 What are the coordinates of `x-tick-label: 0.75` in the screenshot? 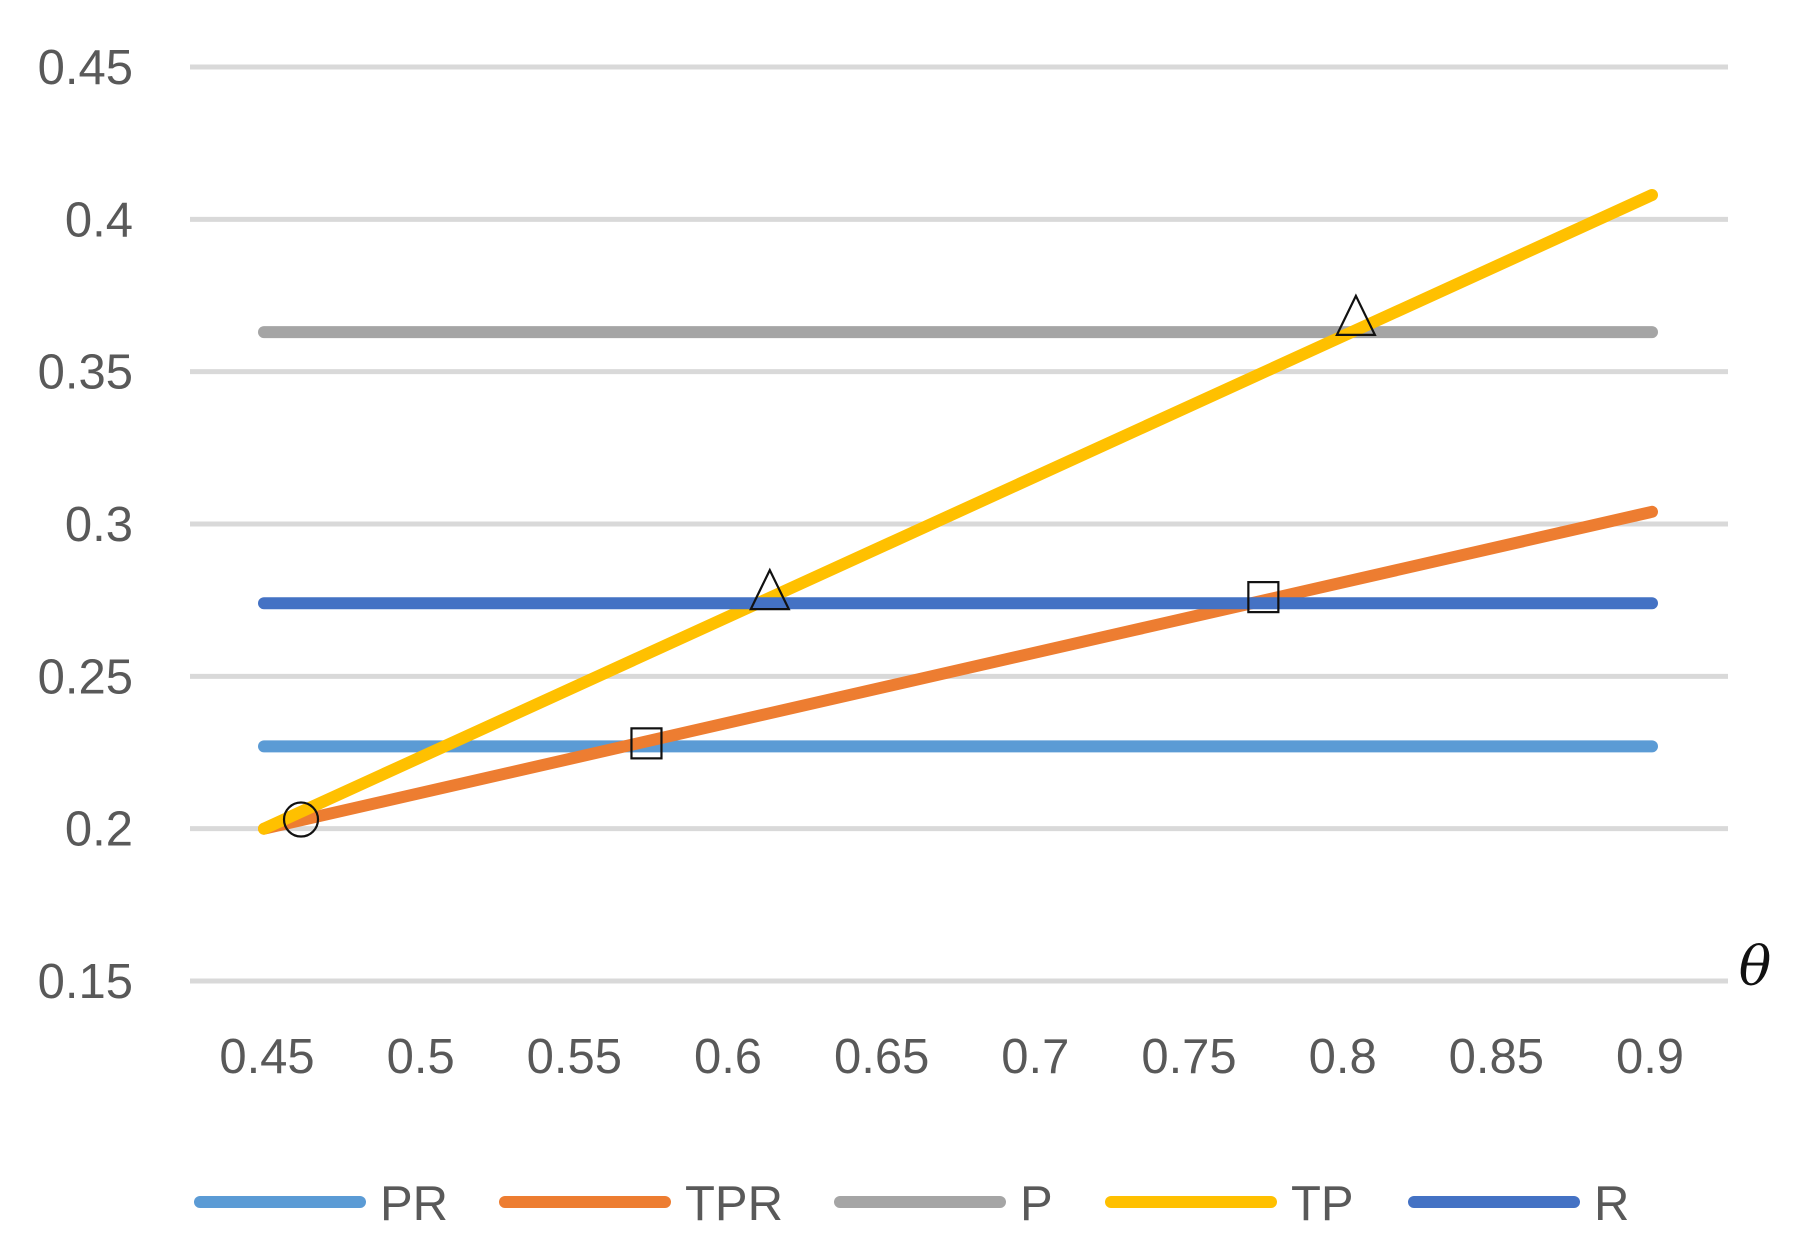 It's located at (1188, 1057).